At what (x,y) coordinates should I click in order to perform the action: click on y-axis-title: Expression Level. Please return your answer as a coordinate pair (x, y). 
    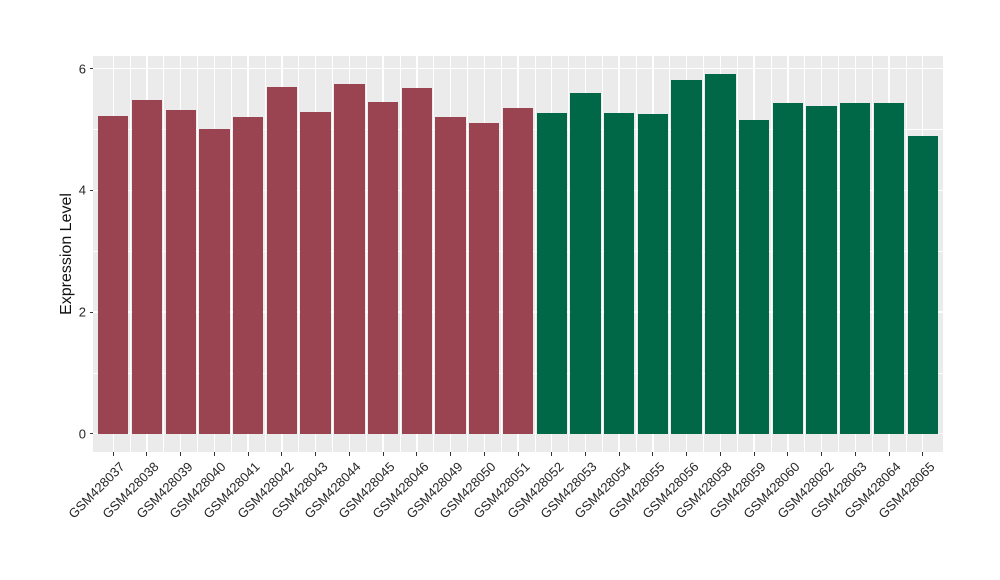
    Looking at the image, I should click on (66, 254).